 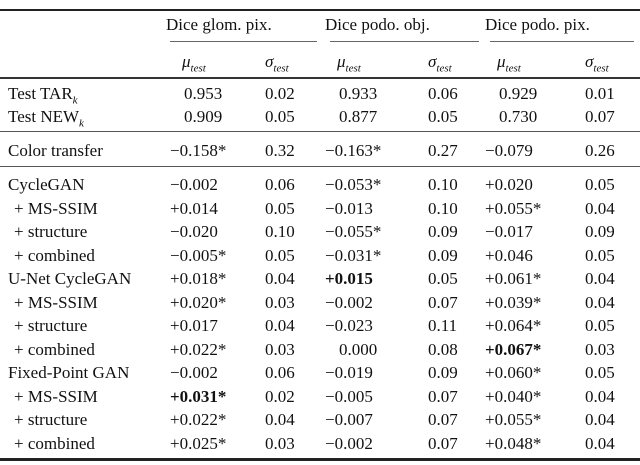 What do you see at coordinates (600, 150) in the screenshot?
I see `table-cell: 0.26` at bounding box center [600, 150].